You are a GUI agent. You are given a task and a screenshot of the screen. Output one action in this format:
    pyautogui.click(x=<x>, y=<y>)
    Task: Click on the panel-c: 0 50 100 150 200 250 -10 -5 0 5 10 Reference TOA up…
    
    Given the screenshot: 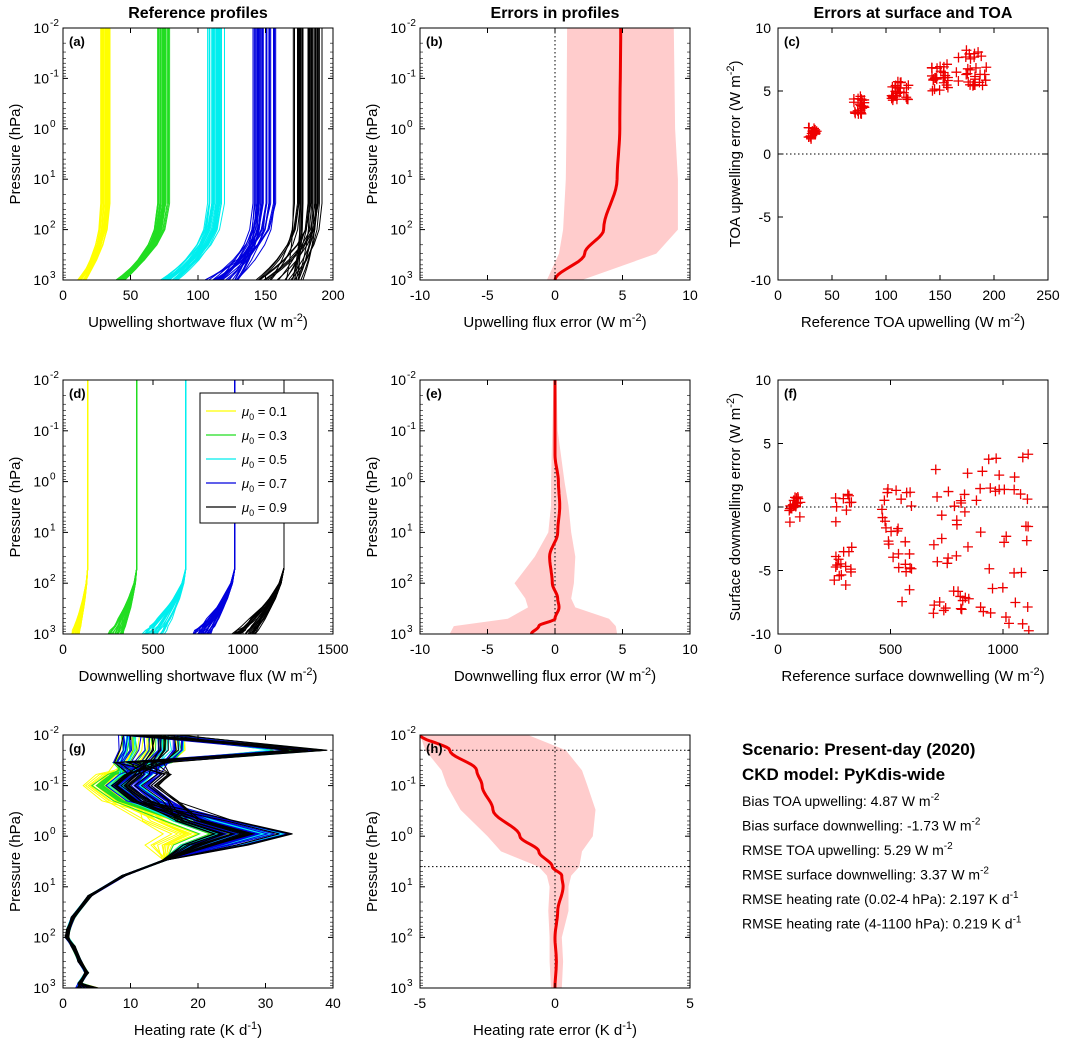 What is the action you would take?
    pyautogui.click(x=892, y=175)
    